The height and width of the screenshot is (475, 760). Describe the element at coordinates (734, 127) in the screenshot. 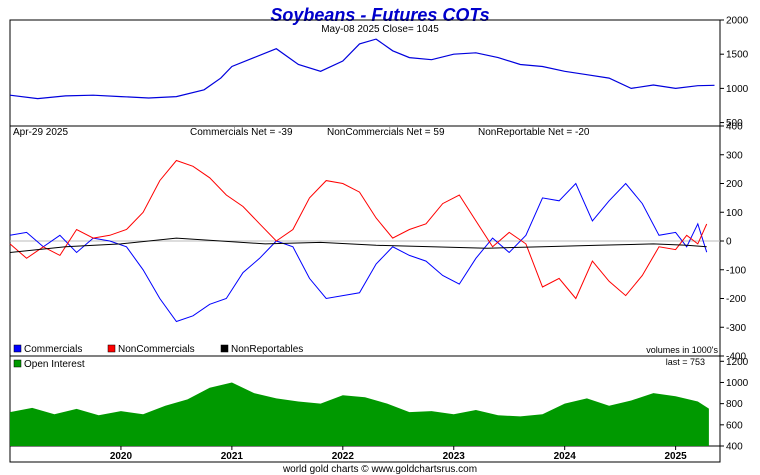

I see `cot-ytick-label: 400` at that location.